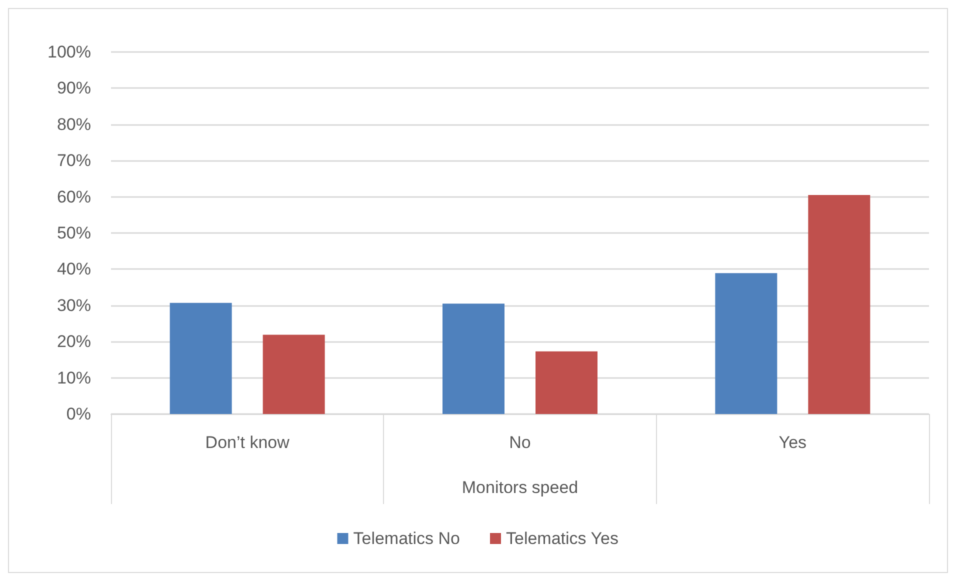  Describe the element at coordinates (247, 442) in the screenshot. I see `x-tick-label: Don’t know` at that location.